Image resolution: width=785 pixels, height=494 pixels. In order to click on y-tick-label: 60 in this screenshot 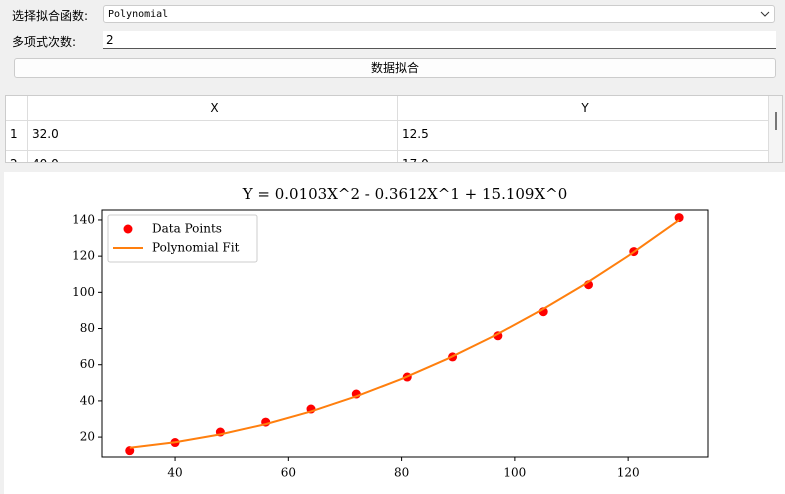, I will do `click(87, 364)`.